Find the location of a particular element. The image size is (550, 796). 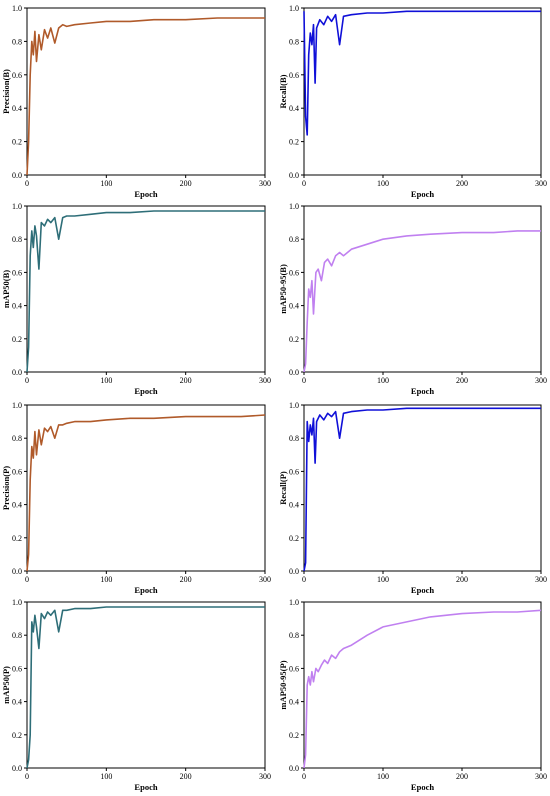

y-axis-title: Precision(B) is located at coordinates (6, 91).